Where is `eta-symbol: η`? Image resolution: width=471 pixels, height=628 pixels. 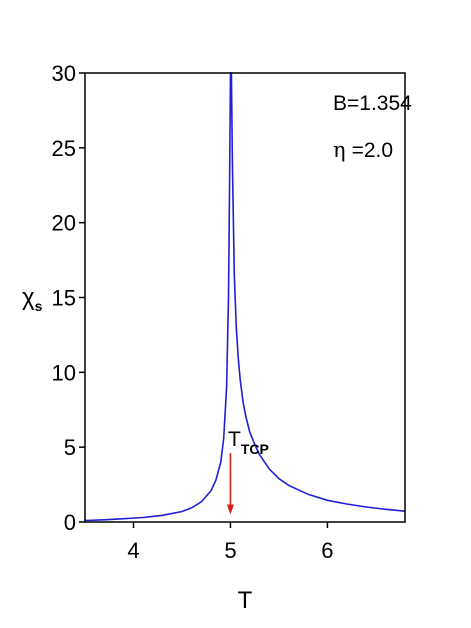 eta-symbol: η is located at coordinates (339, 150).